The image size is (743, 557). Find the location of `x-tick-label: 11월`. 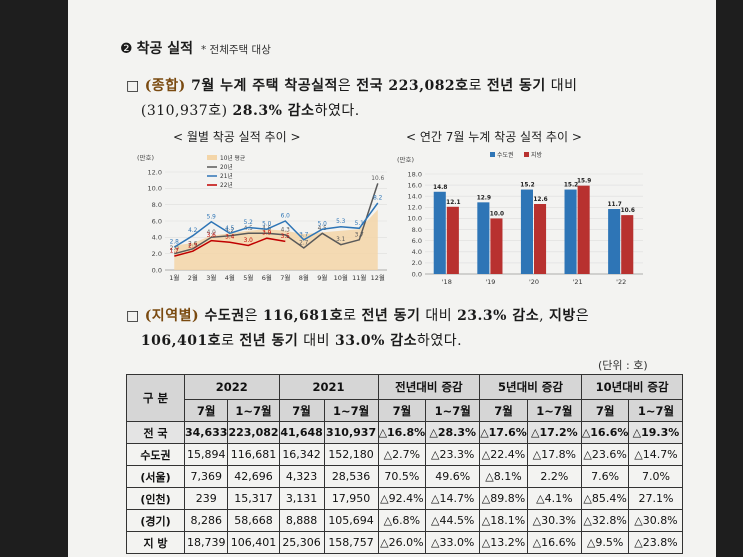

x-tick-label: 11월 is located at coordinates (359, 277).